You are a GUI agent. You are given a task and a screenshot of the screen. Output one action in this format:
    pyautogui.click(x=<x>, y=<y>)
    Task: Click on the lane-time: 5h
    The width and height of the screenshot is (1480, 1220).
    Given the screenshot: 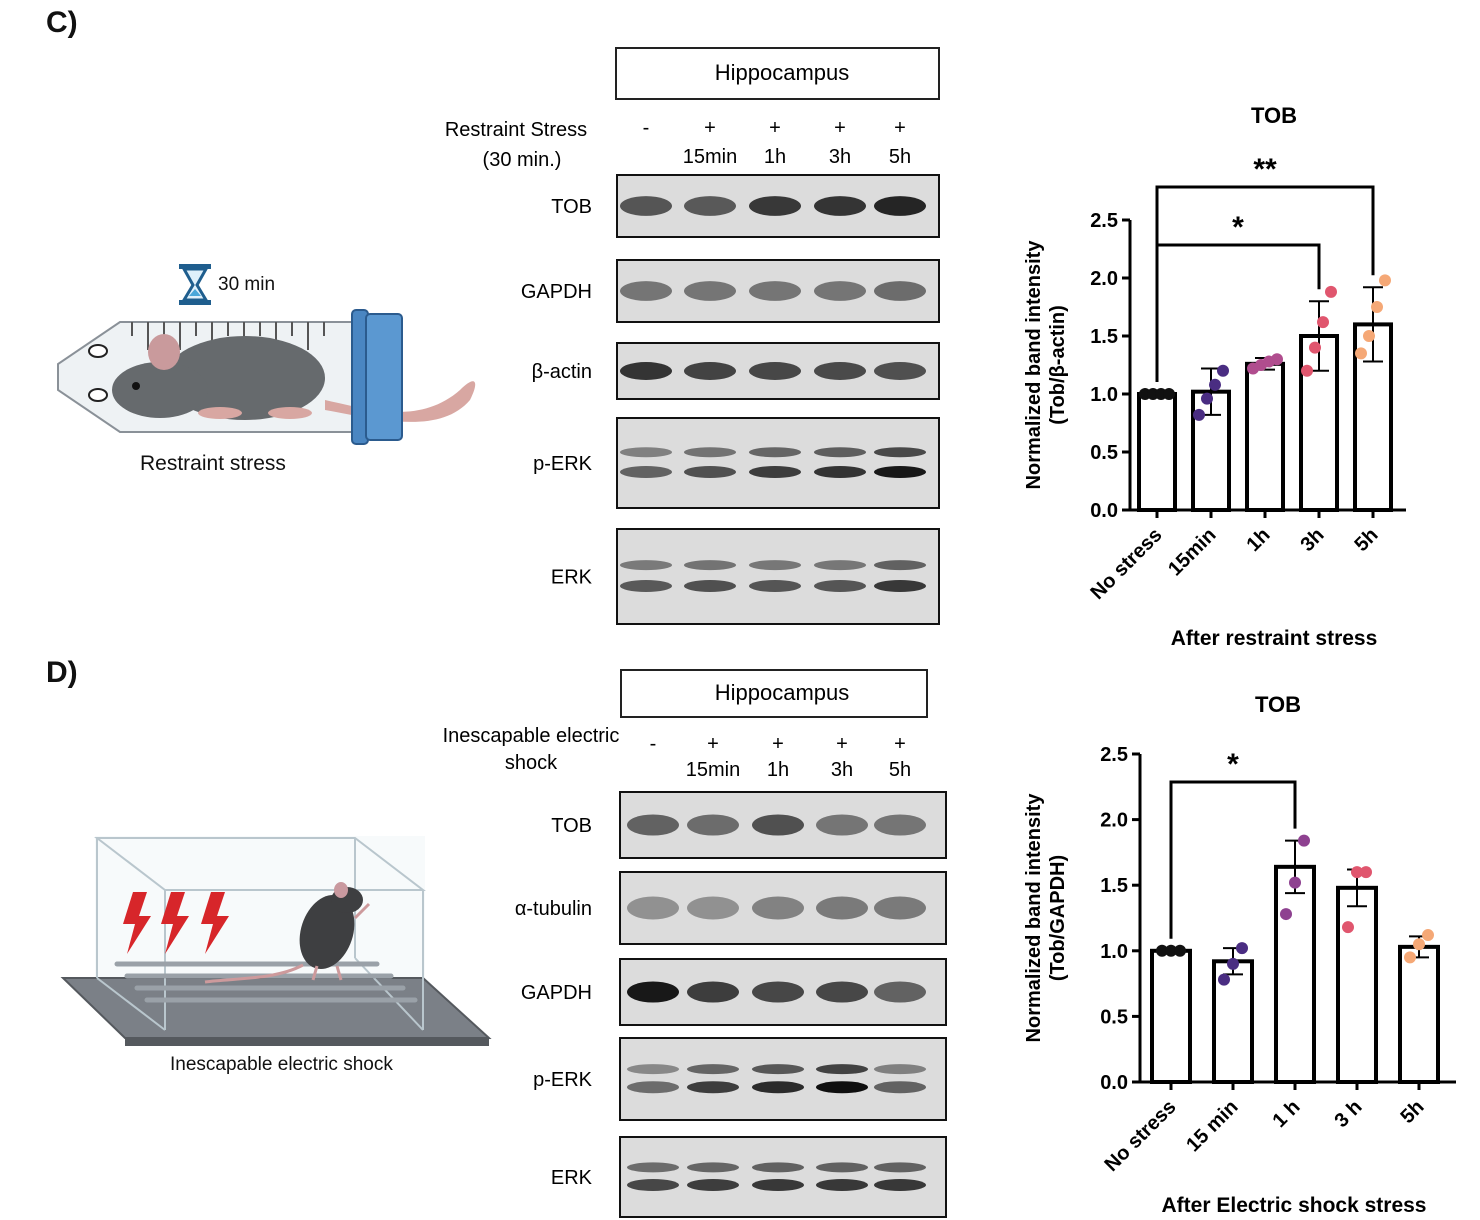 What is the action you would take?
    pyautogui.click(x=900, y=770)
    